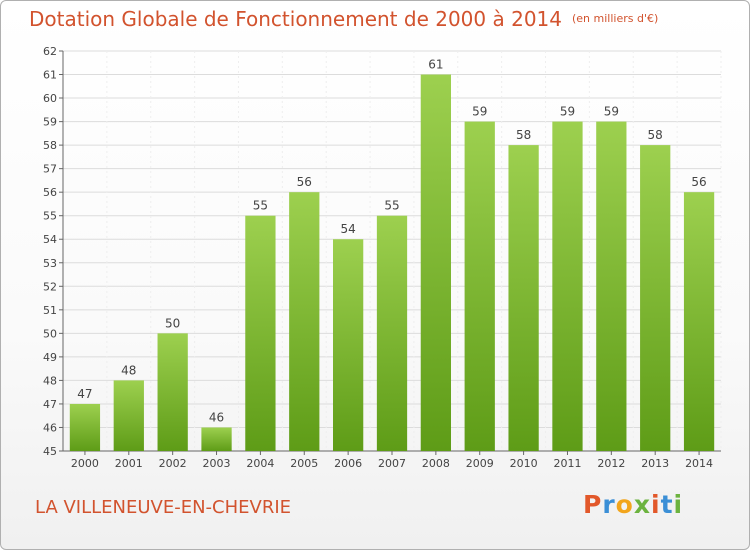  Describe the element at coordinates (698, 182) in the screenshot. I see `data-label-2014: 56` at that location.